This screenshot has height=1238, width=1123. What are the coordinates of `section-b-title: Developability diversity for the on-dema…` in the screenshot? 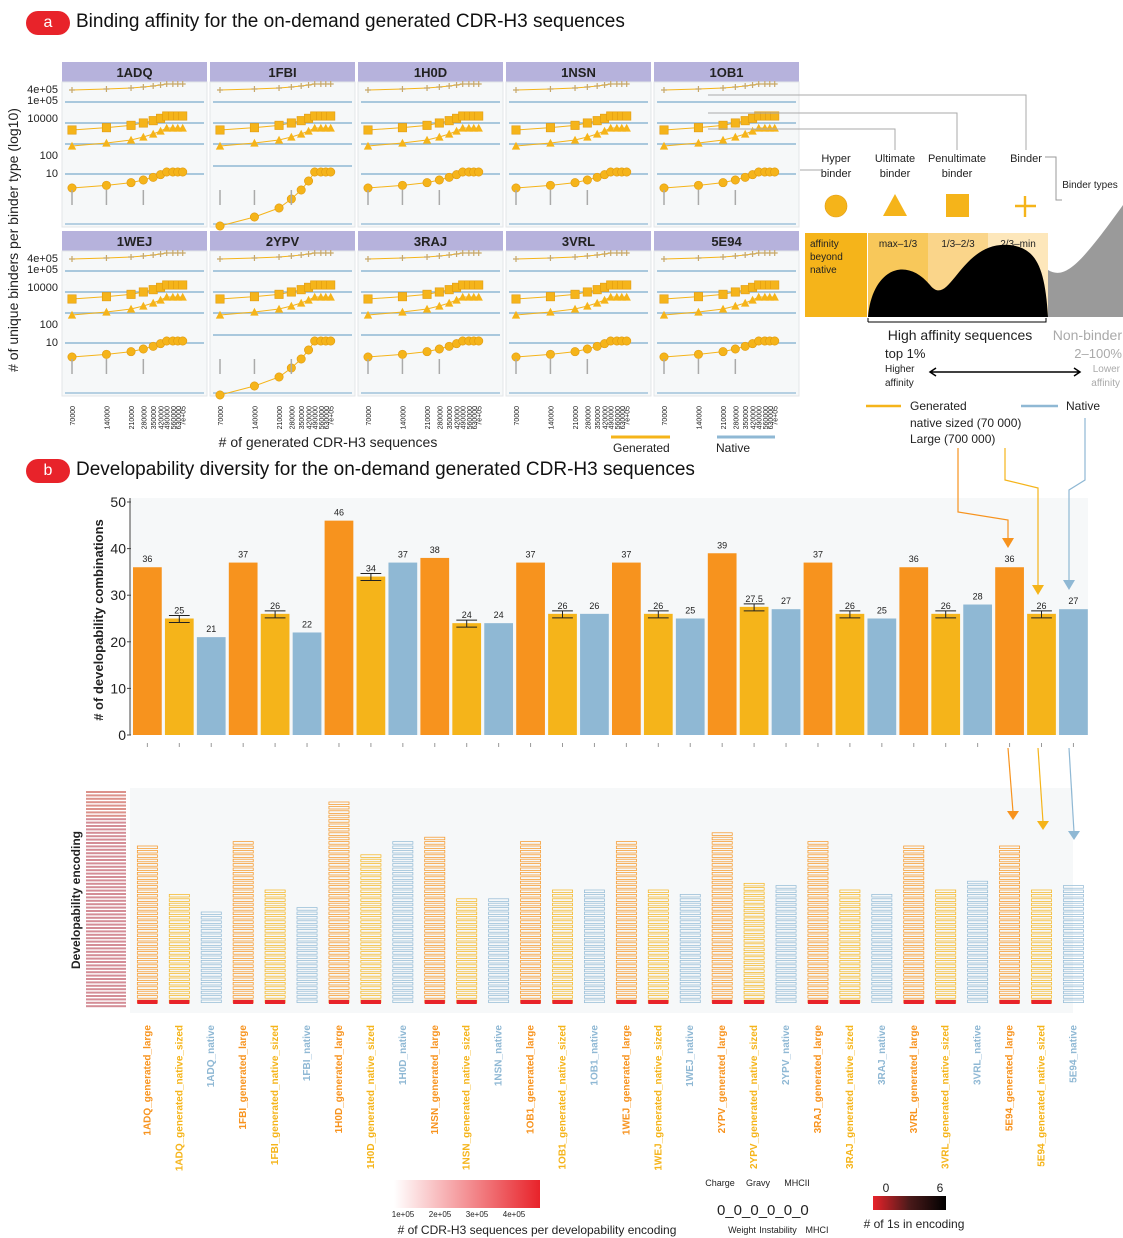 It's located at (385, 469).